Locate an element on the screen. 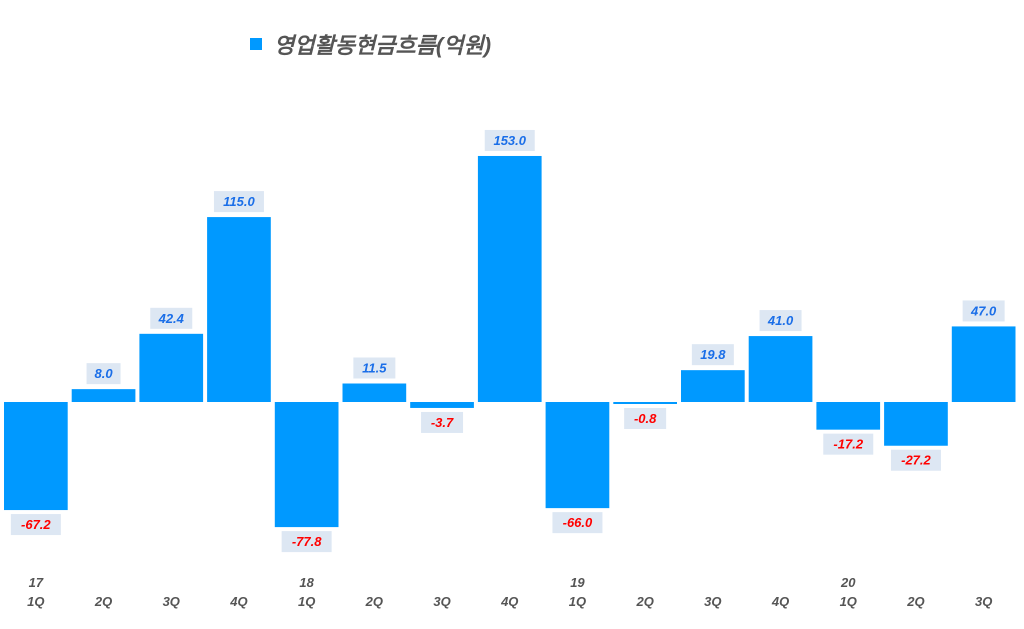 This screenshot has width=1024, height=629. data-label: -67.2 is located at coordinates (36, 524).